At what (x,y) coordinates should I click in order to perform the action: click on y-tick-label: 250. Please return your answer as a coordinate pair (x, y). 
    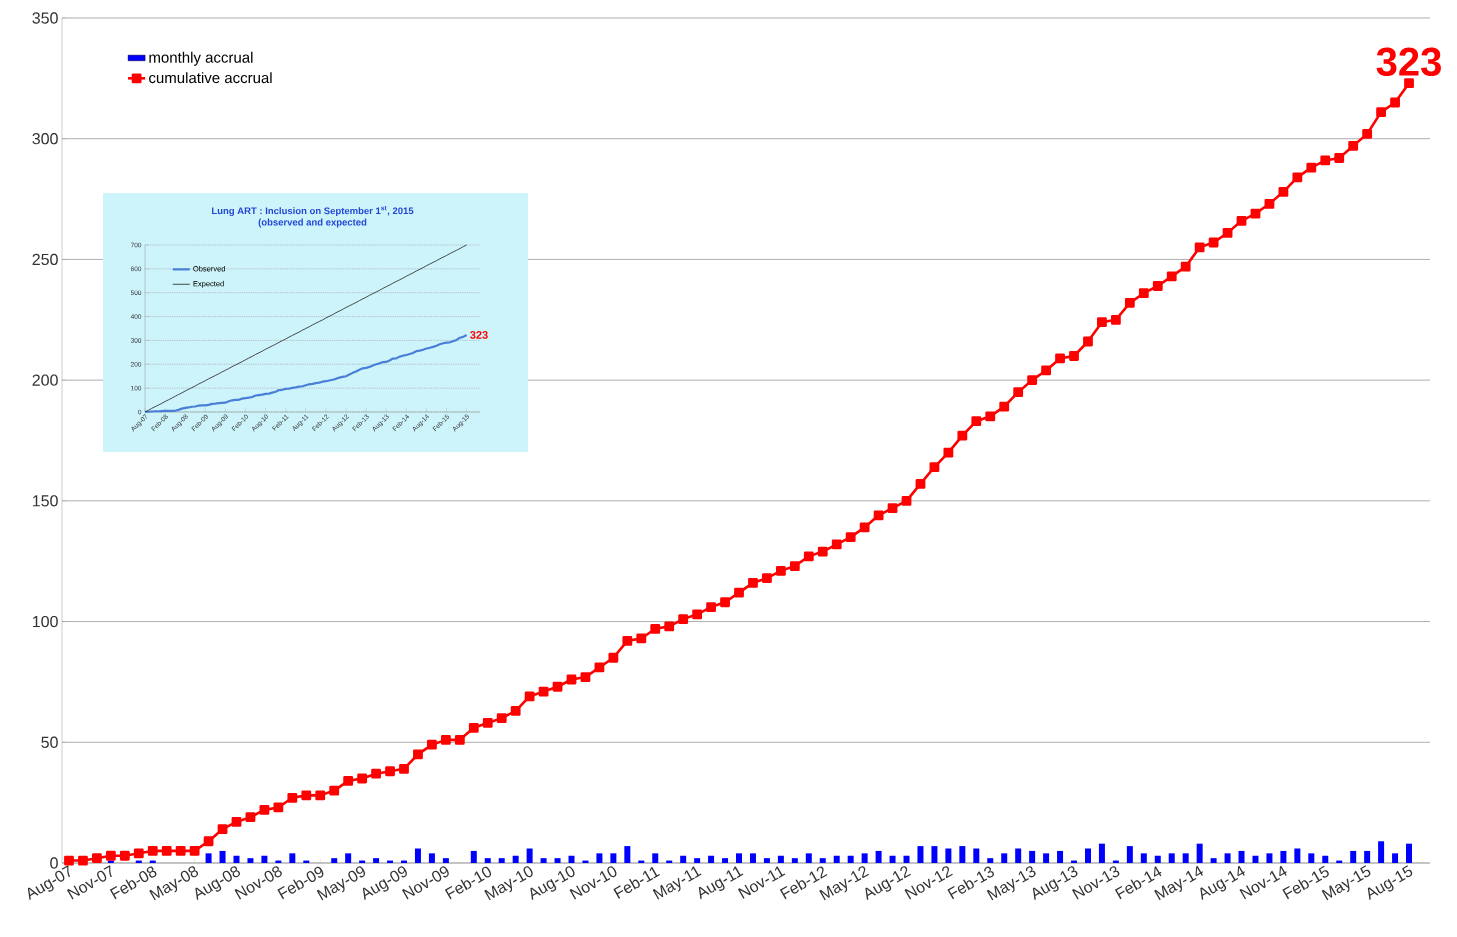
    Looking at the image, I should click on (45, 259).